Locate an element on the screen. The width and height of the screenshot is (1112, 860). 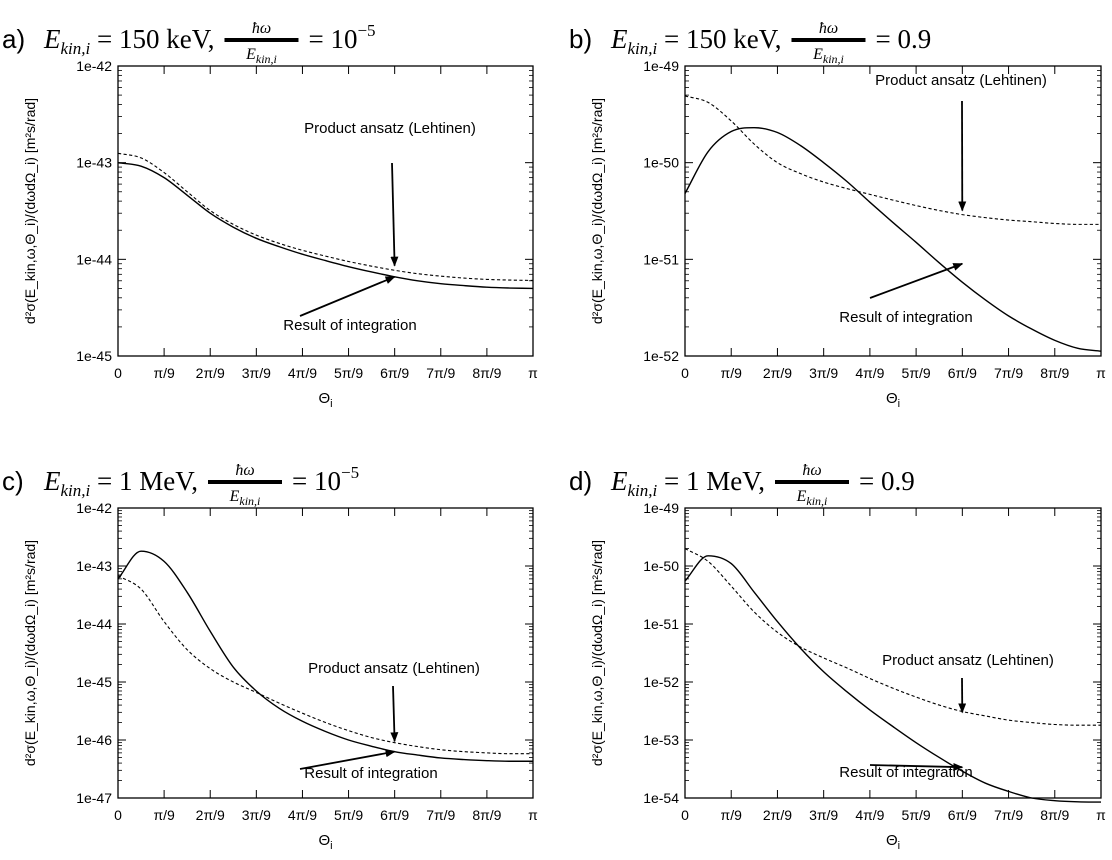
panel-letter: b) is located at coordinates (580, 39).